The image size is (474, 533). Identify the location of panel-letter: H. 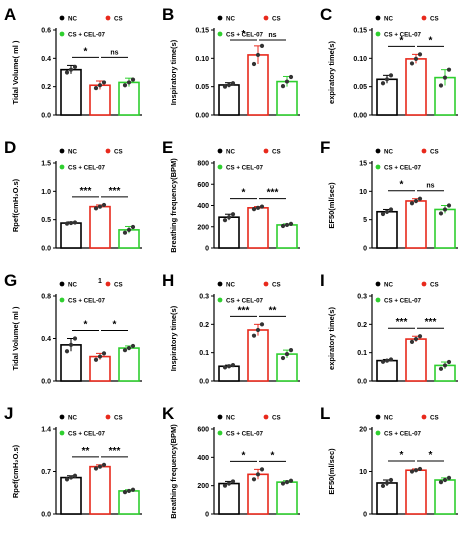
(168, 280).